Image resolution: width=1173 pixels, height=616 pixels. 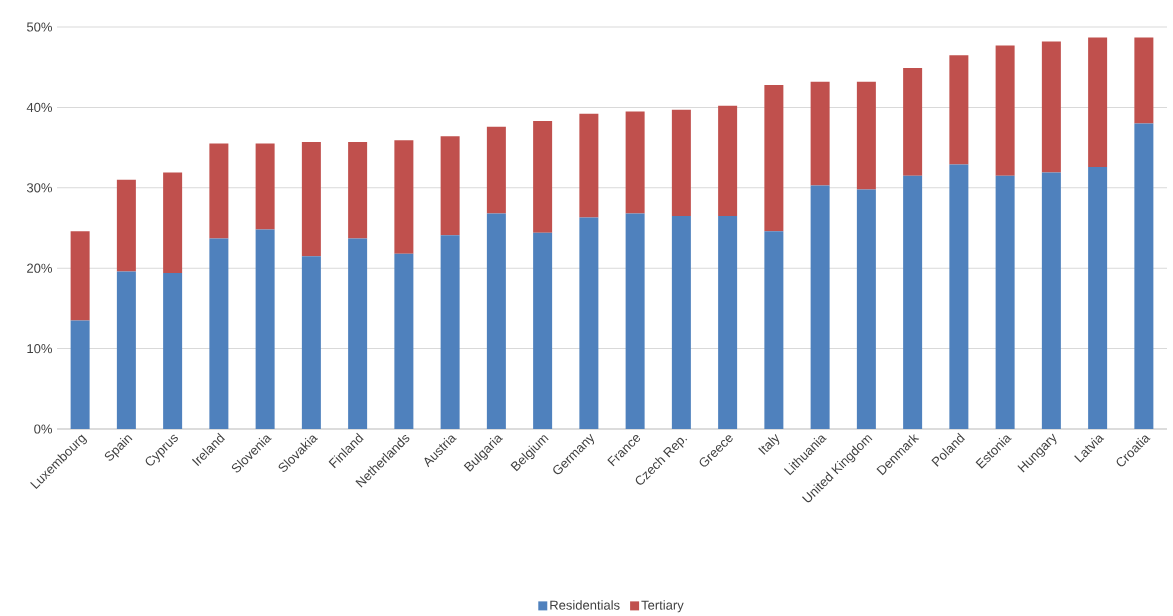 I want to click on y-tick-label: 30%, so click(x=39, y=188).